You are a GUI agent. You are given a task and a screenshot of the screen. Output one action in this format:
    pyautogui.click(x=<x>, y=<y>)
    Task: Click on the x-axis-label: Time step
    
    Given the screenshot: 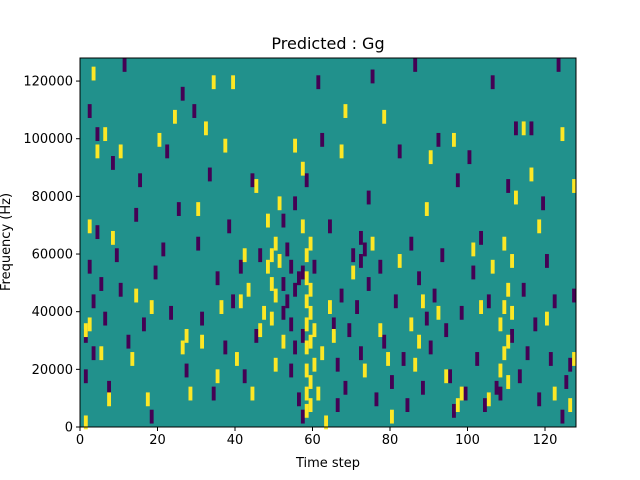 What is the action you would take?
    pyautogui.click(x=327, y=463)
    